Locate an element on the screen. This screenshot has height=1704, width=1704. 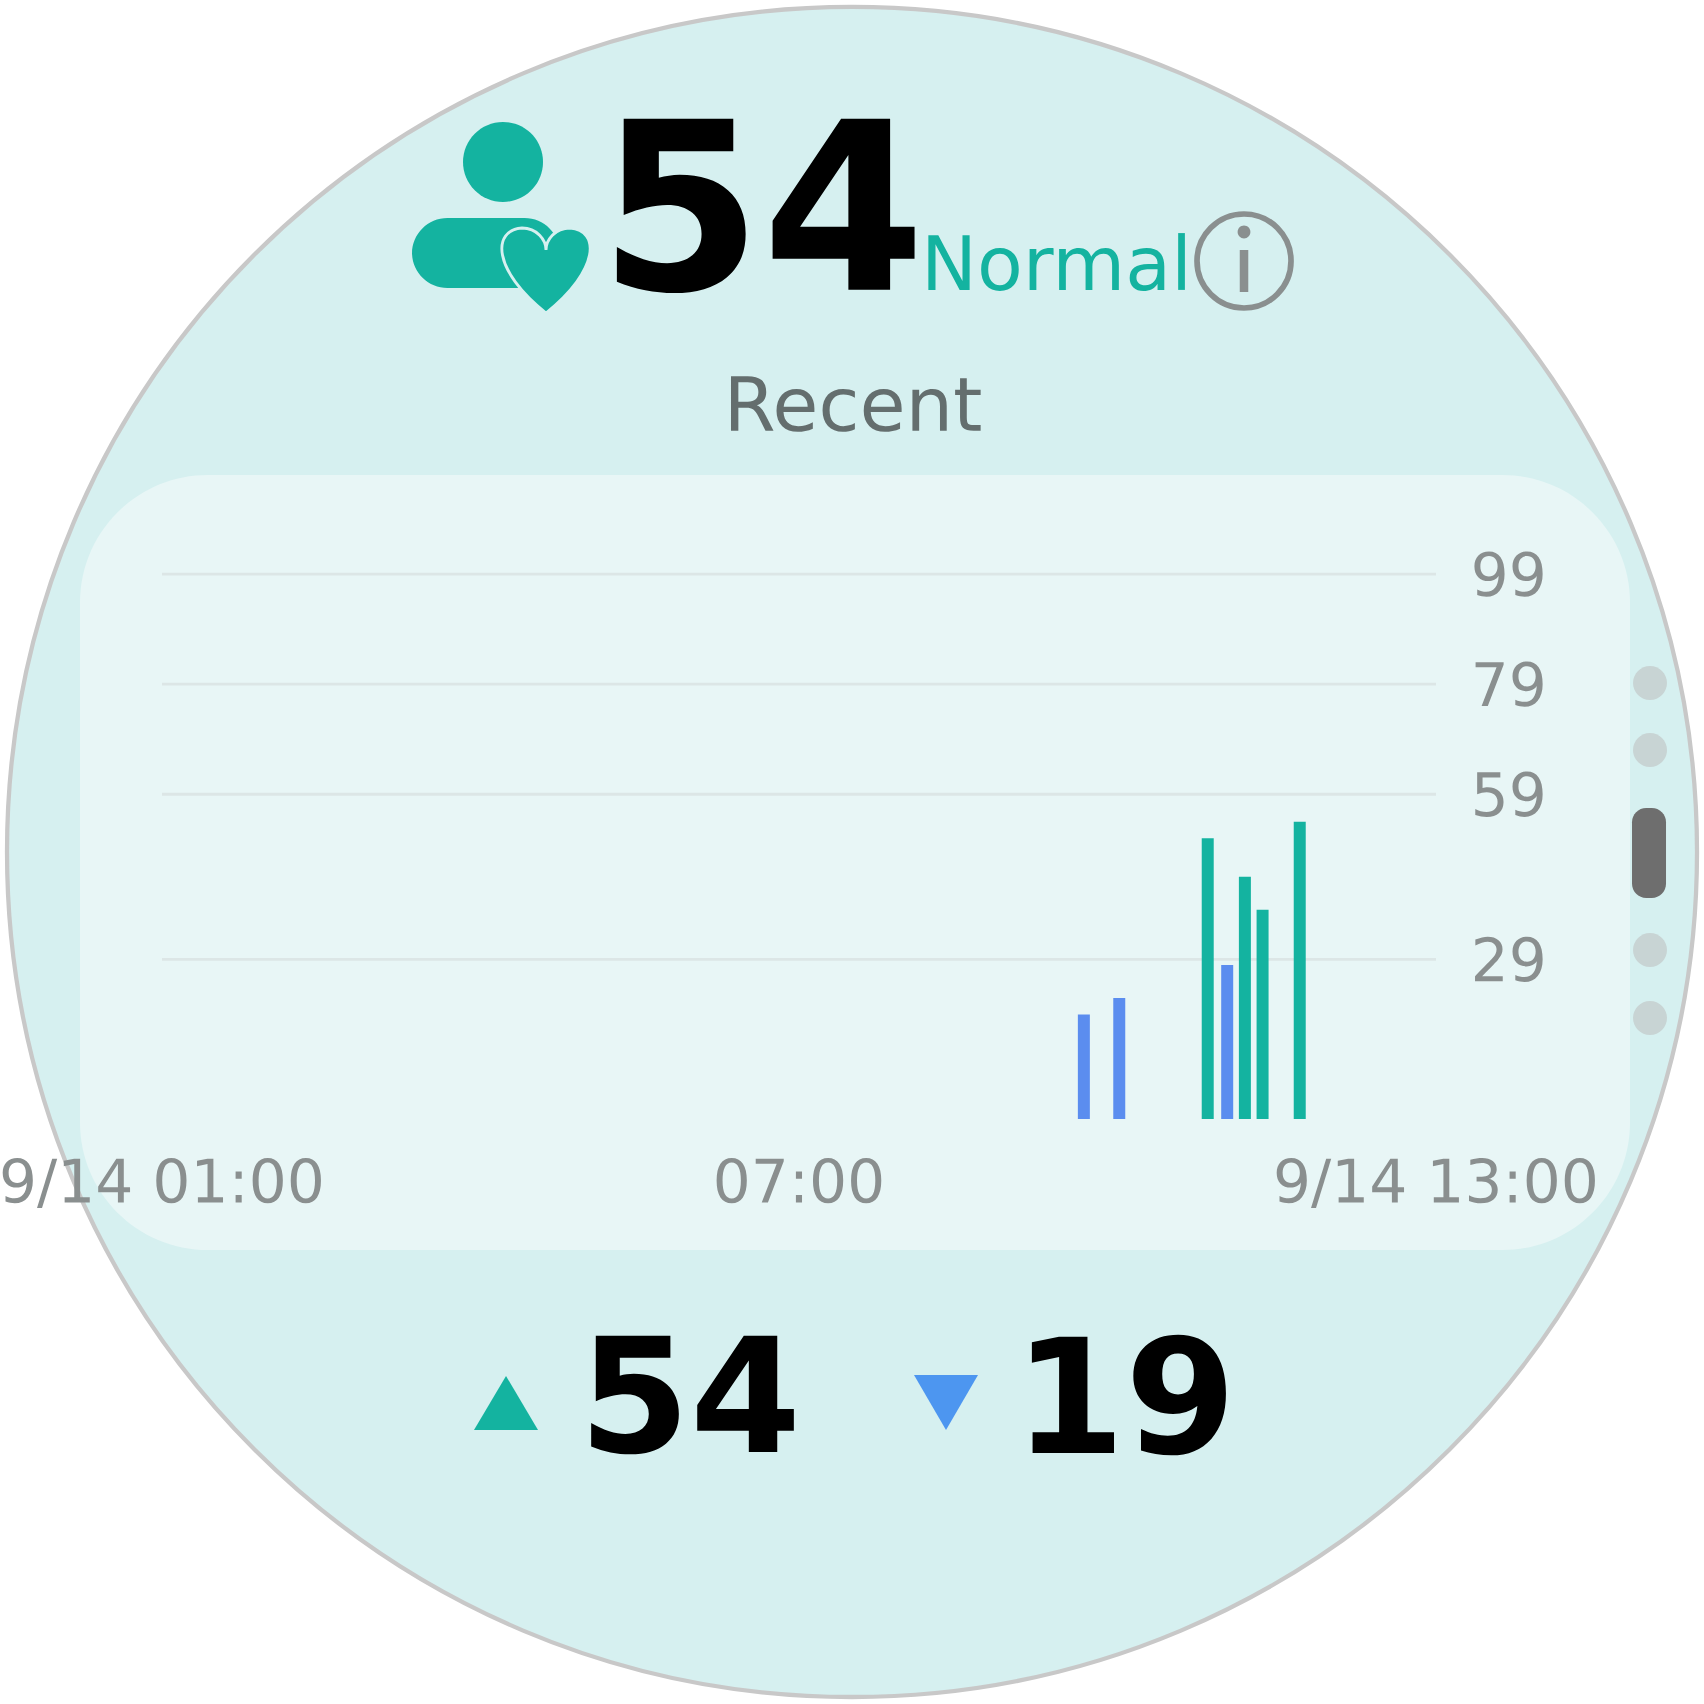
x-tick-label: 9/14 01:00 is located at coordinates (161, 1182).